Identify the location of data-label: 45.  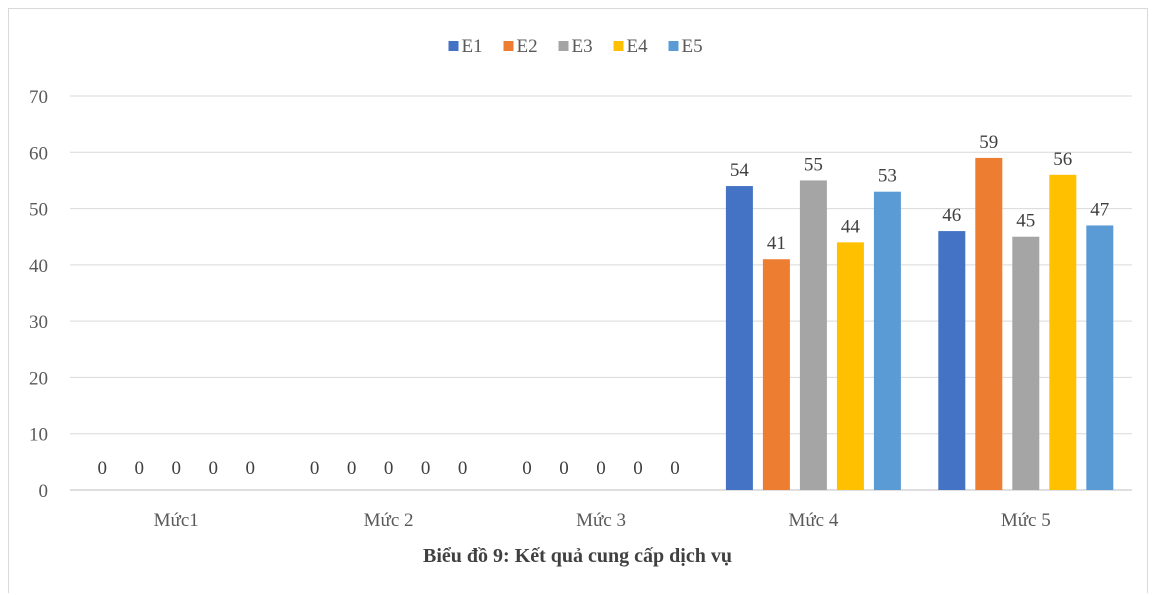
(1025, 221).